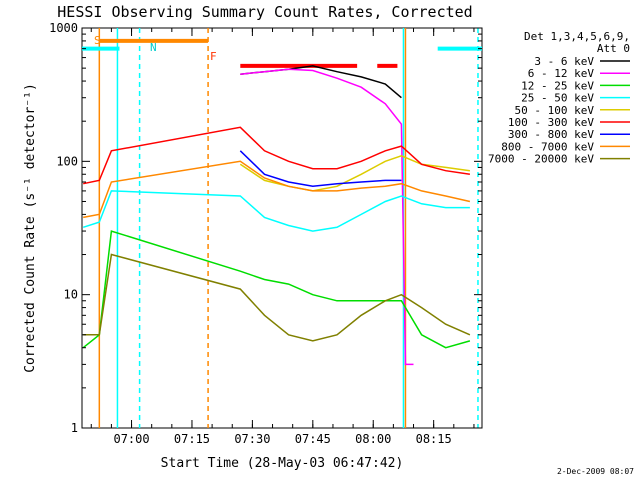  What do you see at coordinates (213, 56) in the screenshot?
I see `annotation-f: F` at bounding box center [213, 56].